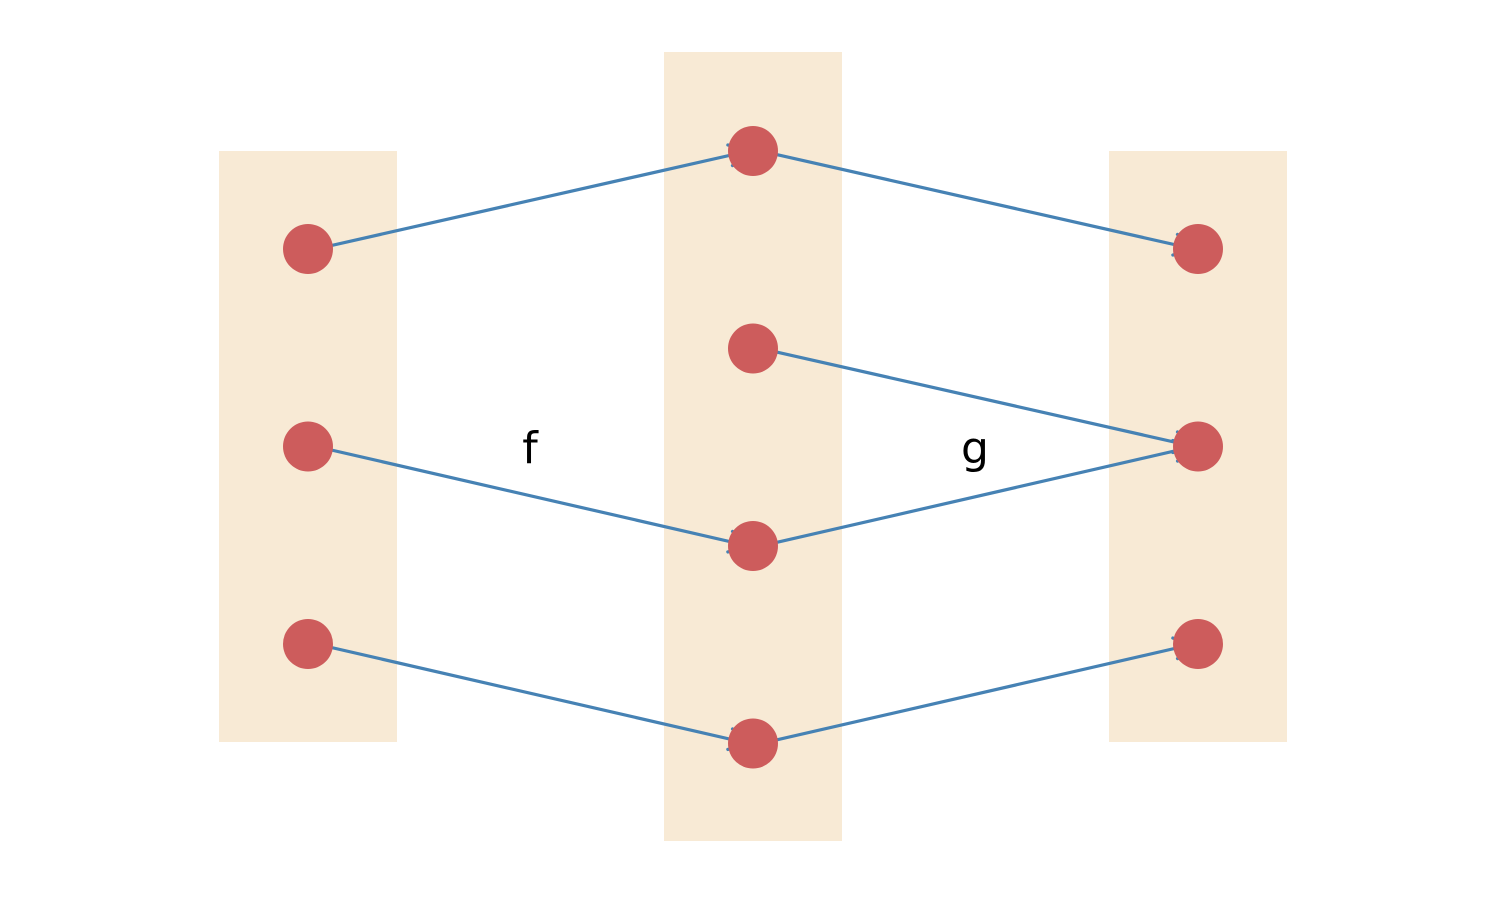 The height and width of the screenshot is (900, 1500). Describe the element at coordinates (975, 448) in the screenshot. I see `label-g: g` at that location.